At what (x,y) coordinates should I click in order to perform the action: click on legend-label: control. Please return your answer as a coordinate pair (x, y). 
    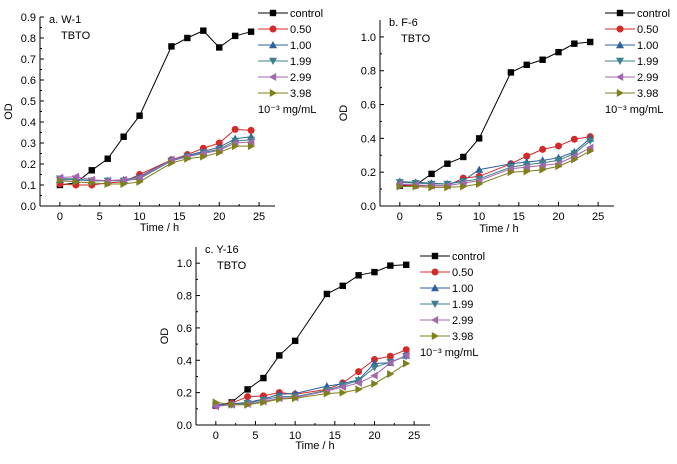
    Looking at the image, I should click on (468, 257).